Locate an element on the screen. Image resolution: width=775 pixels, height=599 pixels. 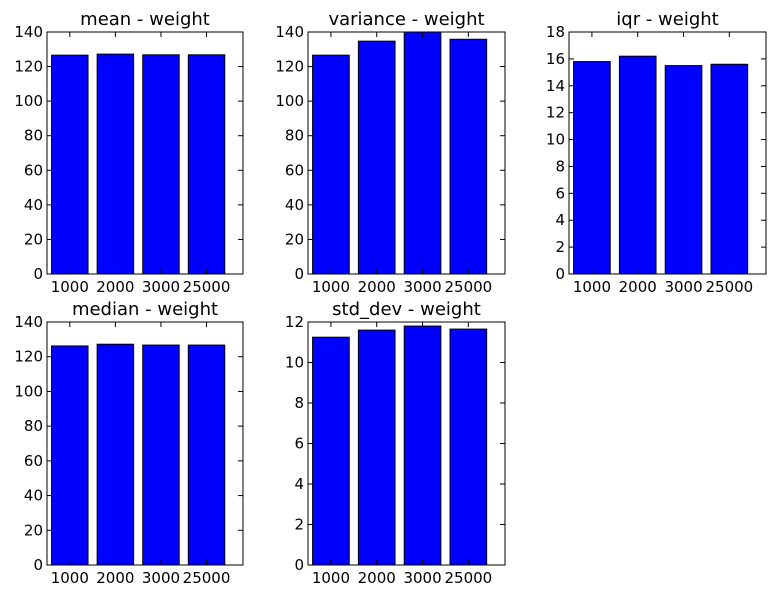
chart-title: mean - weight is located at coordinates (145, 19).